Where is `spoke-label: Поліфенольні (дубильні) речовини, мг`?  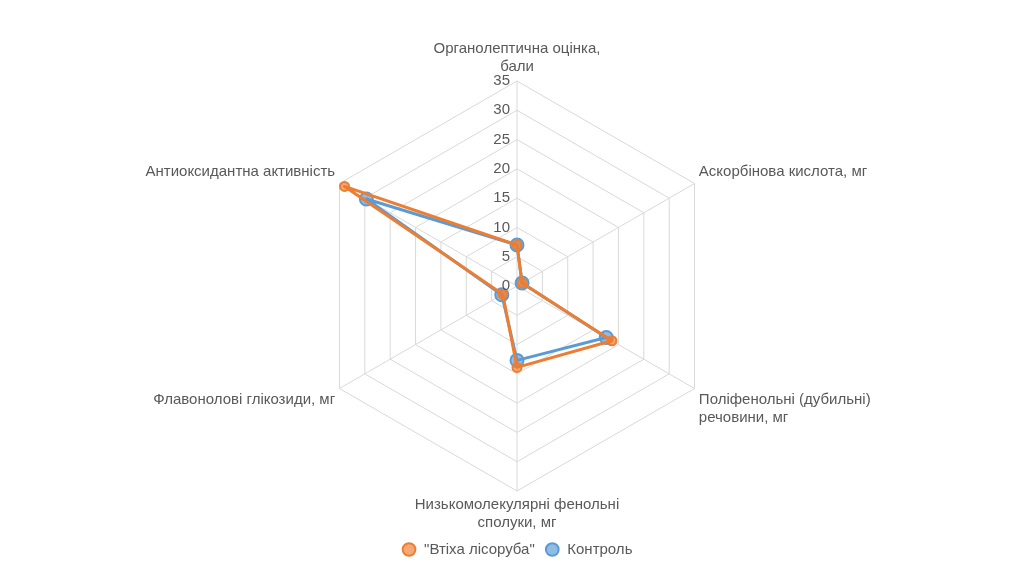
spoke-label: Поліфенольні (дубильні) речовини, мг is located at coordinates (784, 408).